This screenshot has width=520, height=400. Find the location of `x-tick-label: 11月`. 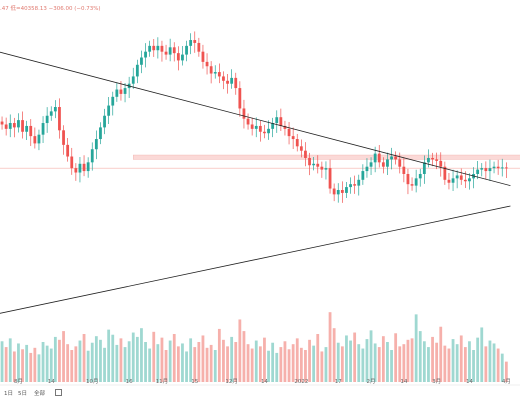

x-tick-label: 11月 is located at coordinates (162, 381).